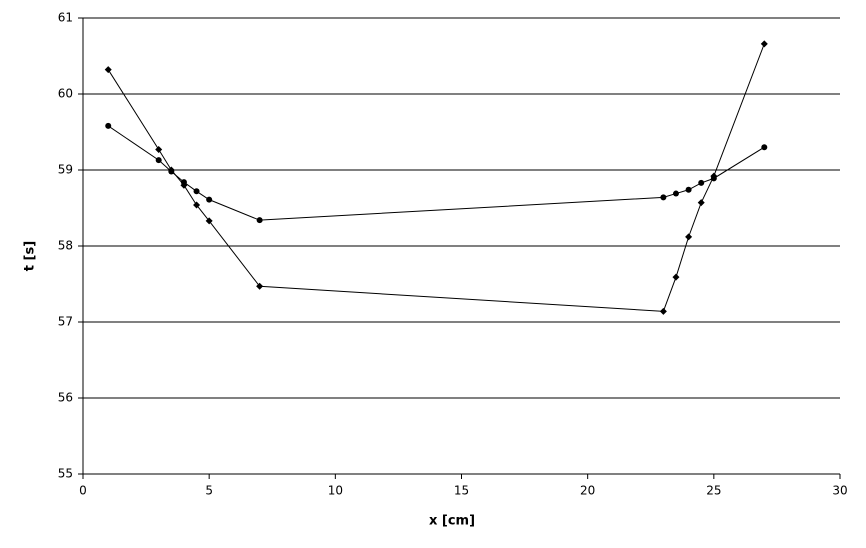 The image size is (866, 548). What do you see at coordinates (65, 170) in the screenshot?
I see `y-tick-label: 59` at bounding box center [65, 170].